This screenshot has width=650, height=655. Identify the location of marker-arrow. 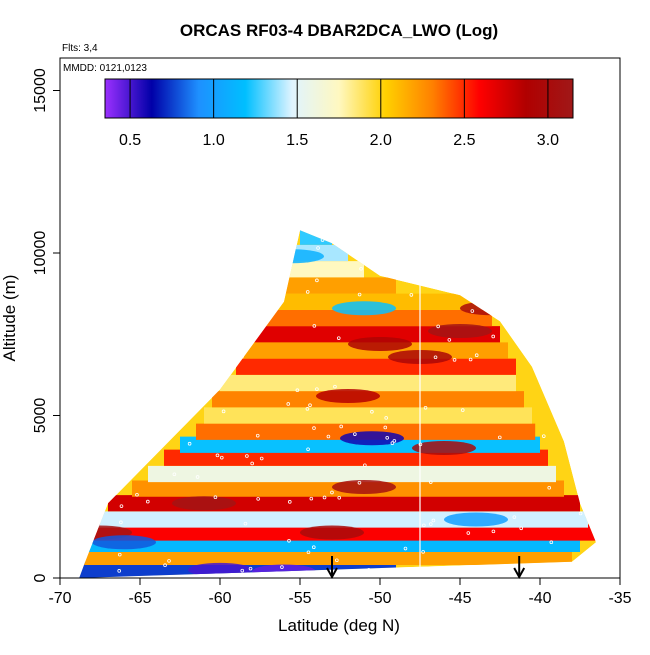
(519, 568).